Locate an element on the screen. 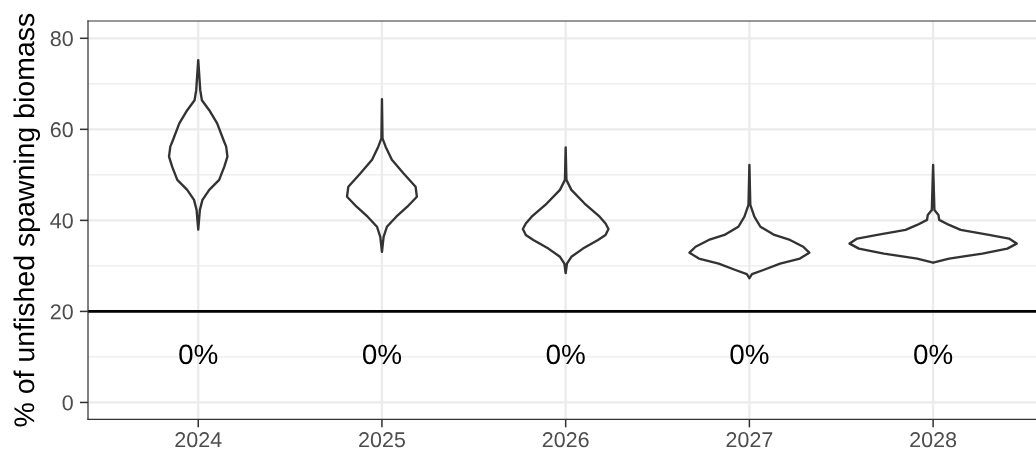 This screenshot has width=1036, height=458. x-tick-label: 2027 is located at coordinates (749, 440).